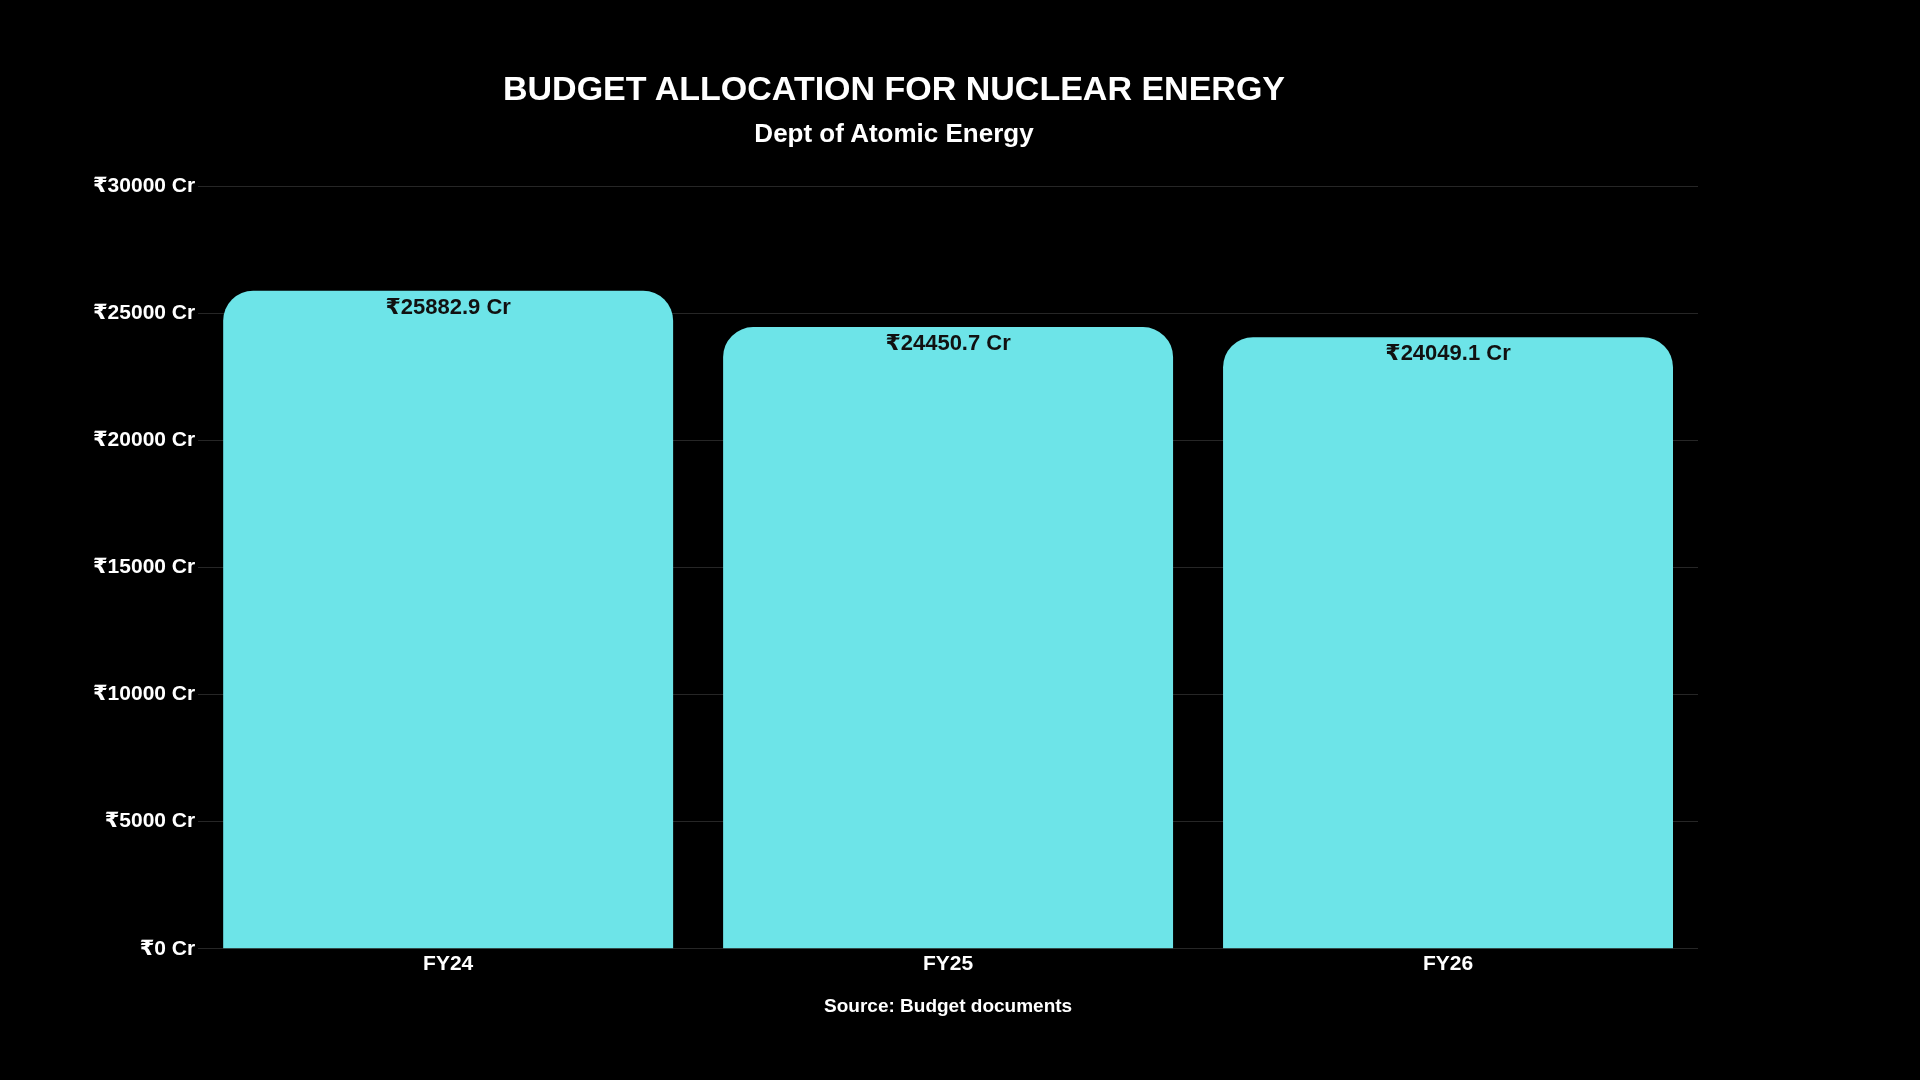  Describe the element at coordinates (448, 306) in the screenshot. I see `data-label: ₹25882.9 Cr` at that location.